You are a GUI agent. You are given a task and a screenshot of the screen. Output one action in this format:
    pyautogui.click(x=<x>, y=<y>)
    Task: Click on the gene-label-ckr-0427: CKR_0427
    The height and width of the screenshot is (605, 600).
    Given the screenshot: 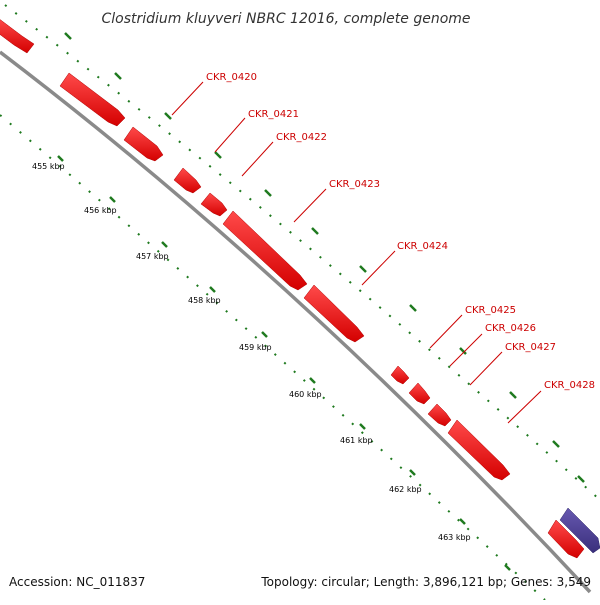 What is the action you would take?
    pyautogui.click(x=530, y=347)
    